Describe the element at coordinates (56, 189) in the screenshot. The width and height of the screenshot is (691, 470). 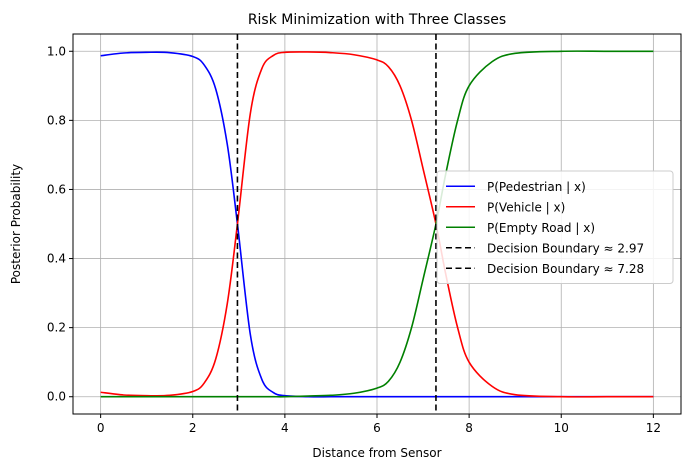
I see `y-tick-label: 0.6` at that location.